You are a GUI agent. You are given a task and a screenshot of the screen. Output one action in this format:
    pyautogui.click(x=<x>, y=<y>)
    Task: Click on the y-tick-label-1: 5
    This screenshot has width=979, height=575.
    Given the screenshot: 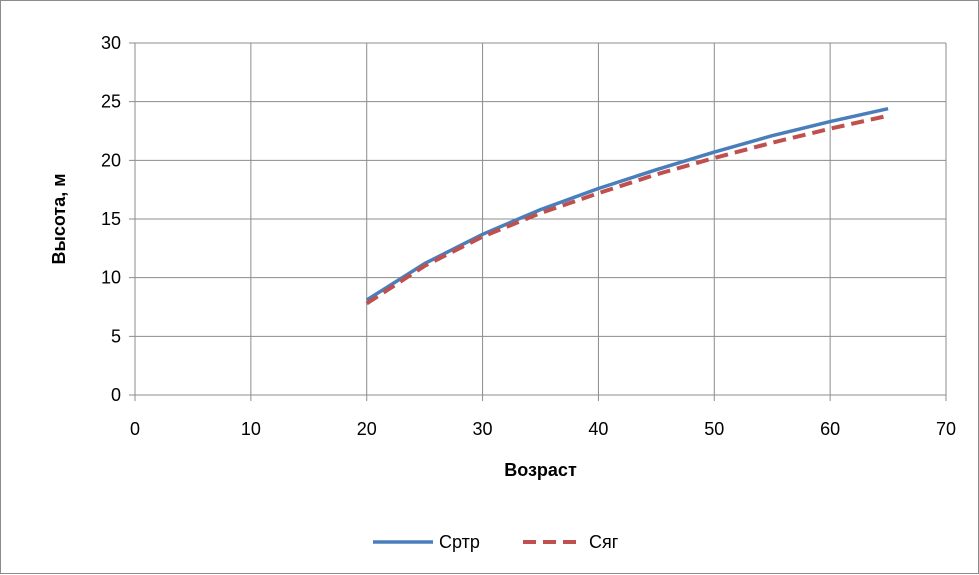 What is the action you would take?
    pyautogui.click(x=116, y=336)
    